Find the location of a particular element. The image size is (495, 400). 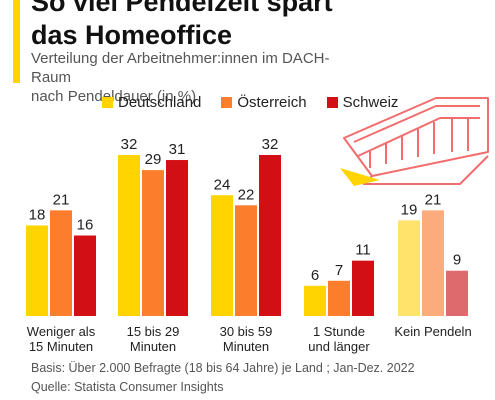

data-label-schweiz-4: 9 is located at coordinates (457, 260).